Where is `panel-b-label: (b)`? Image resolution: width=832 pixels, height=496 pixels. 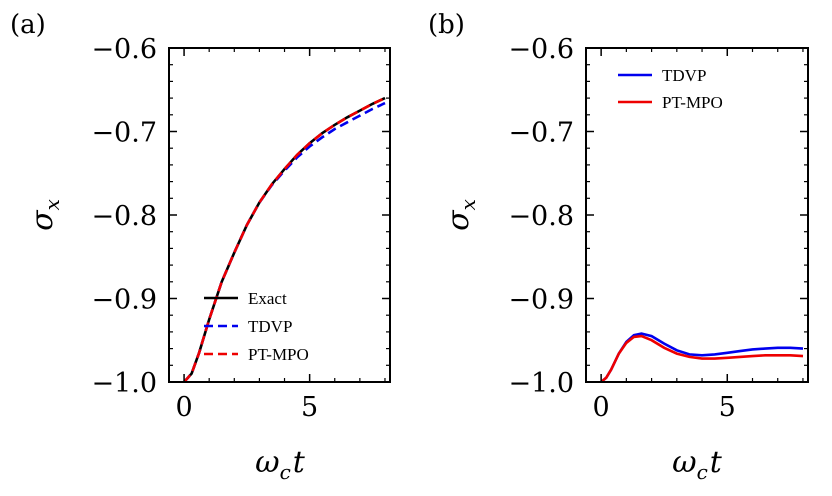 panel-b-label: (b) is located at coordinates (446, 25).